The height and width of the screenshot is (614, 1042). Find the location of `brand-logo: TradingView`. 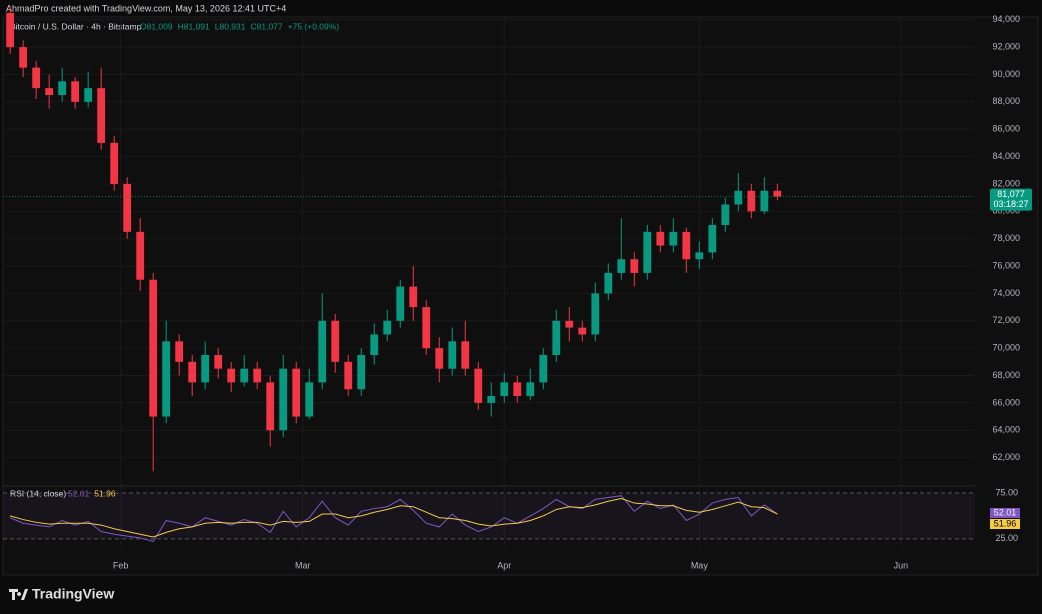

brand-logo: TradingView is located at coordinates (61, 594).